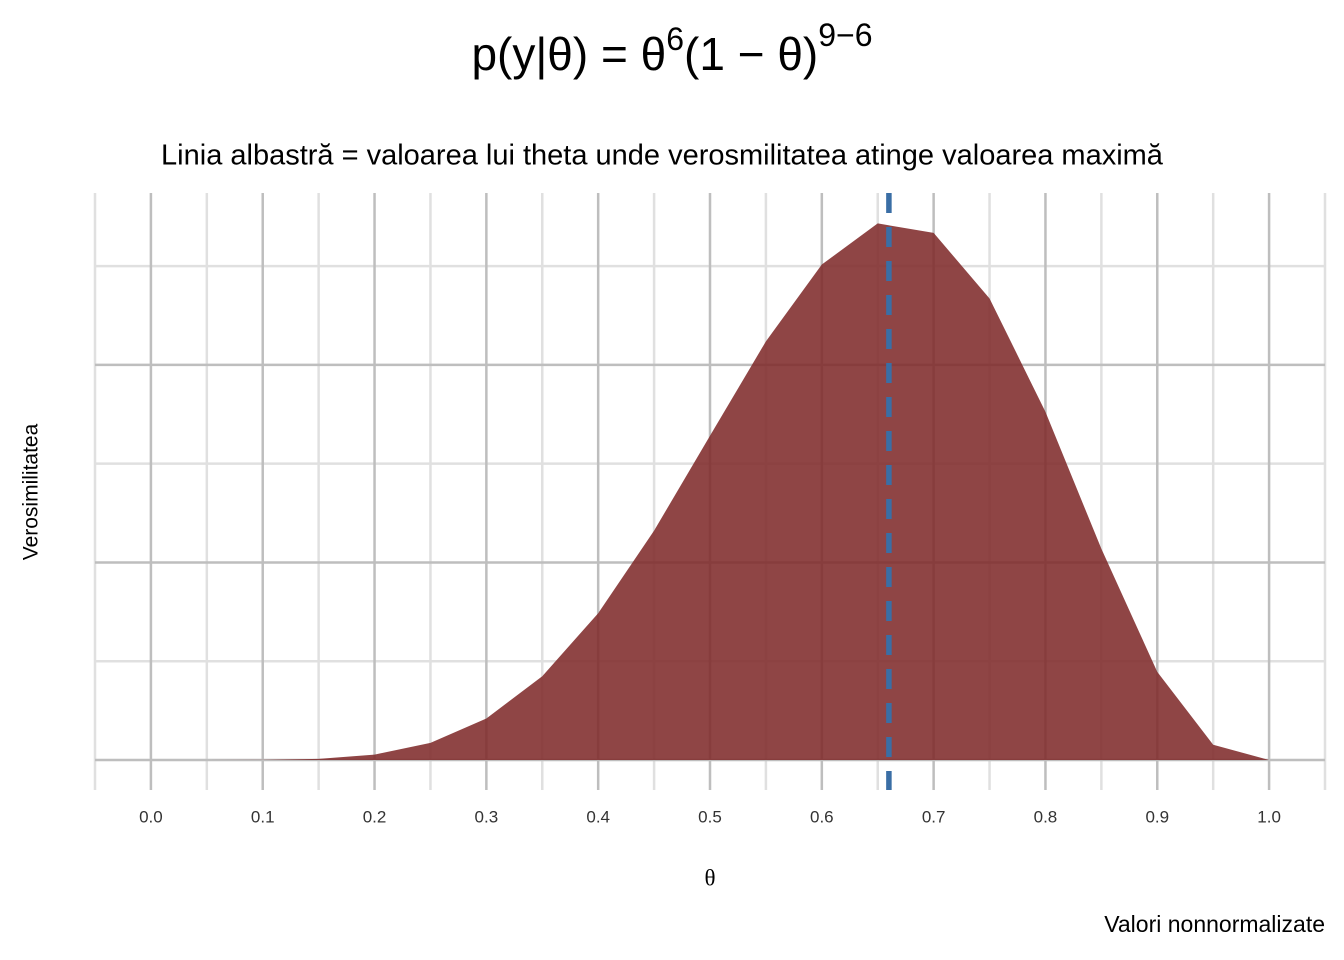 The width and height of the screenshot is (1344, 960). I want to click on x-tick-label: 0.2, so click(375, 816).